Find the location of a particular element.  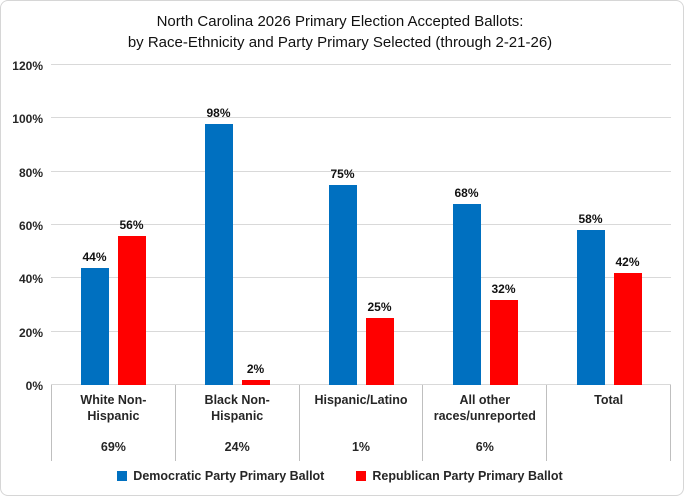

bar-data-label: 68% is located at coordinates (466, 192).